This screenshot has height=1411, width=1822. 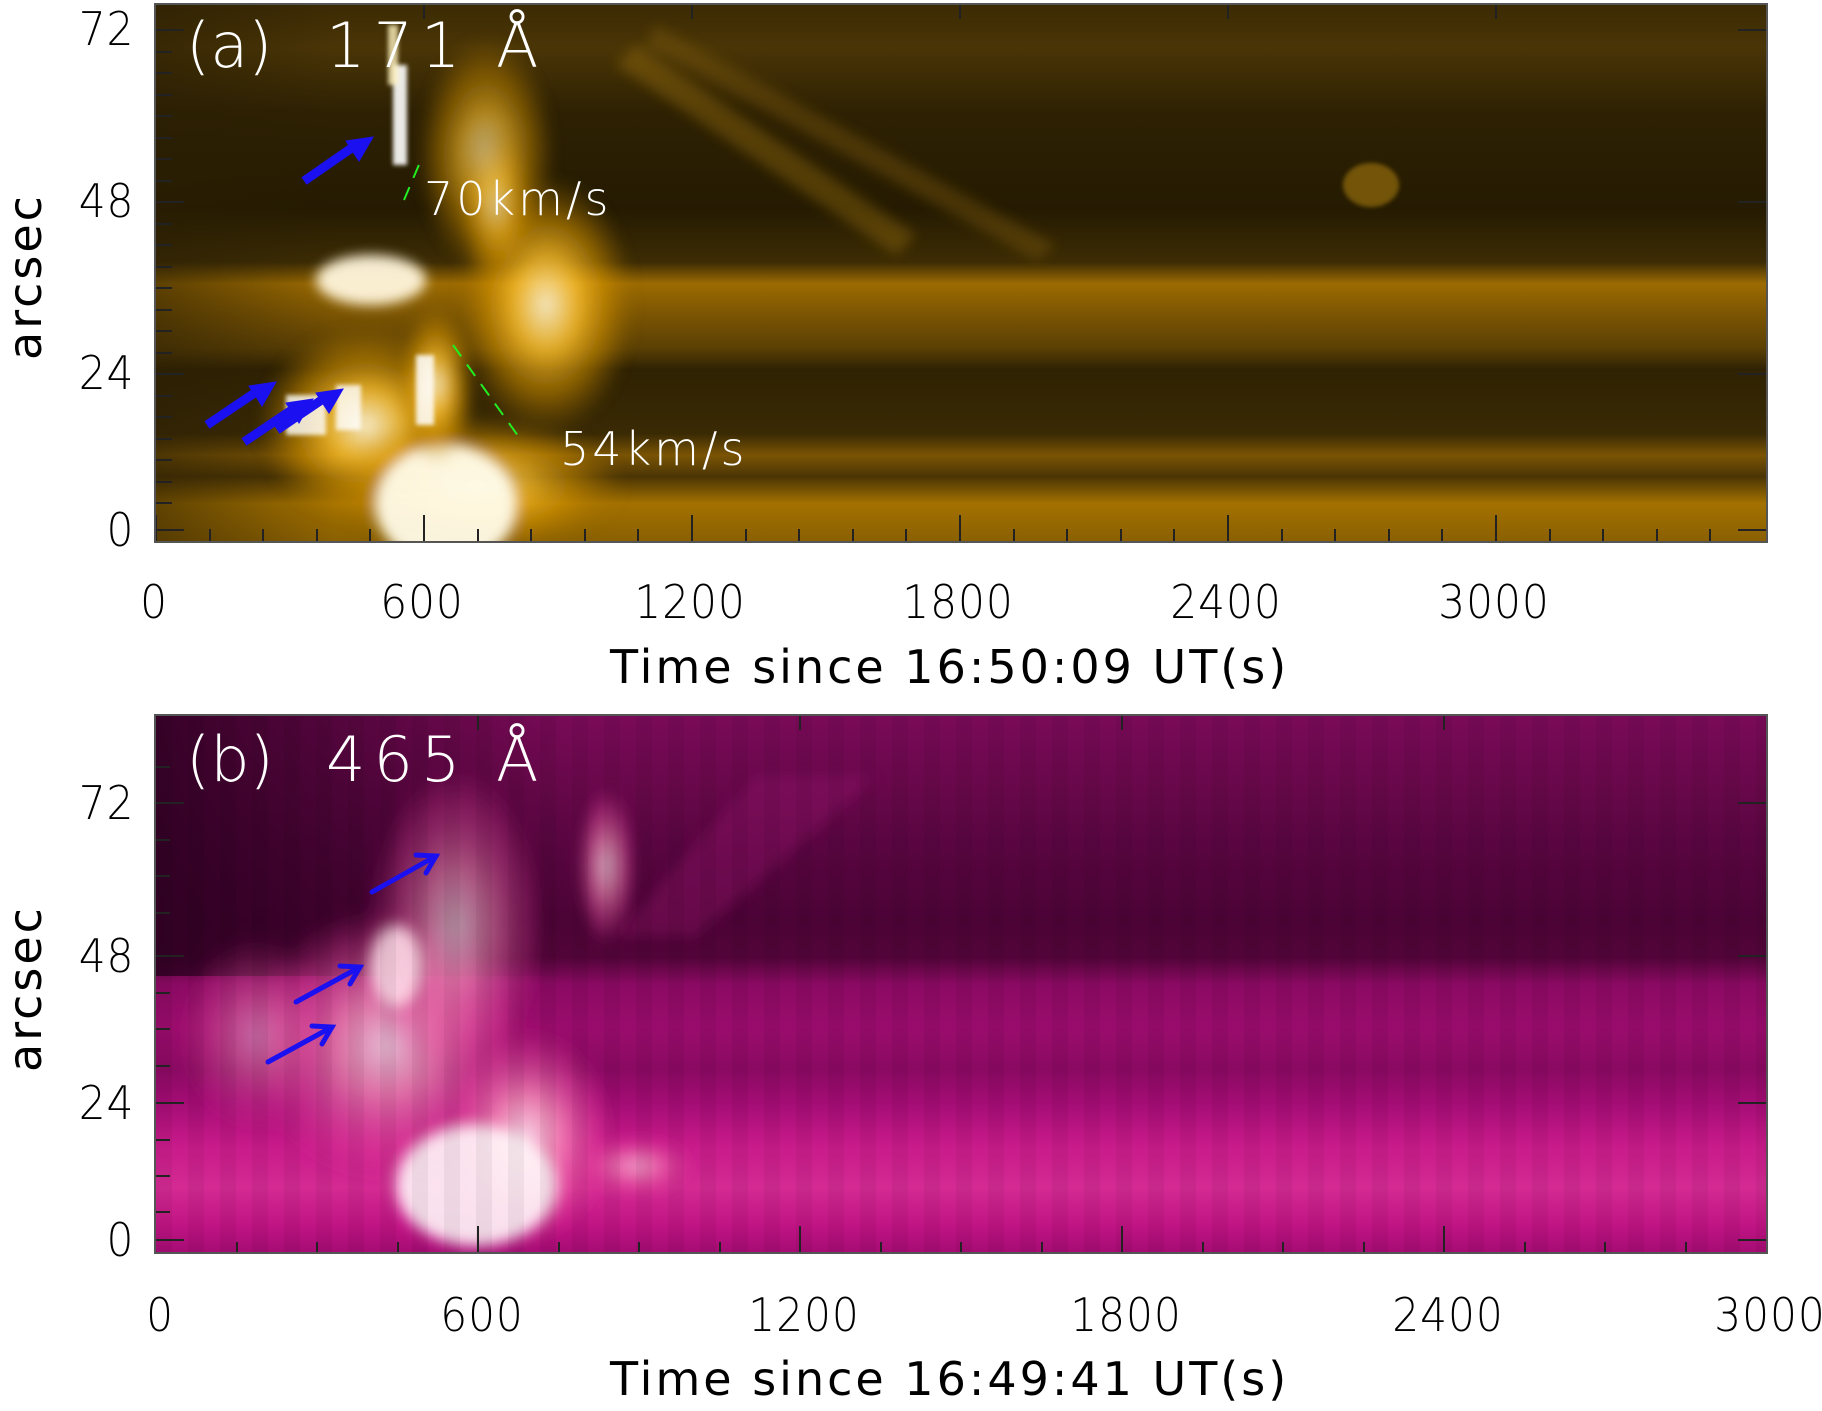 I want to click on panel-b-xtick-600: 600, so click(x=482, y=1315).